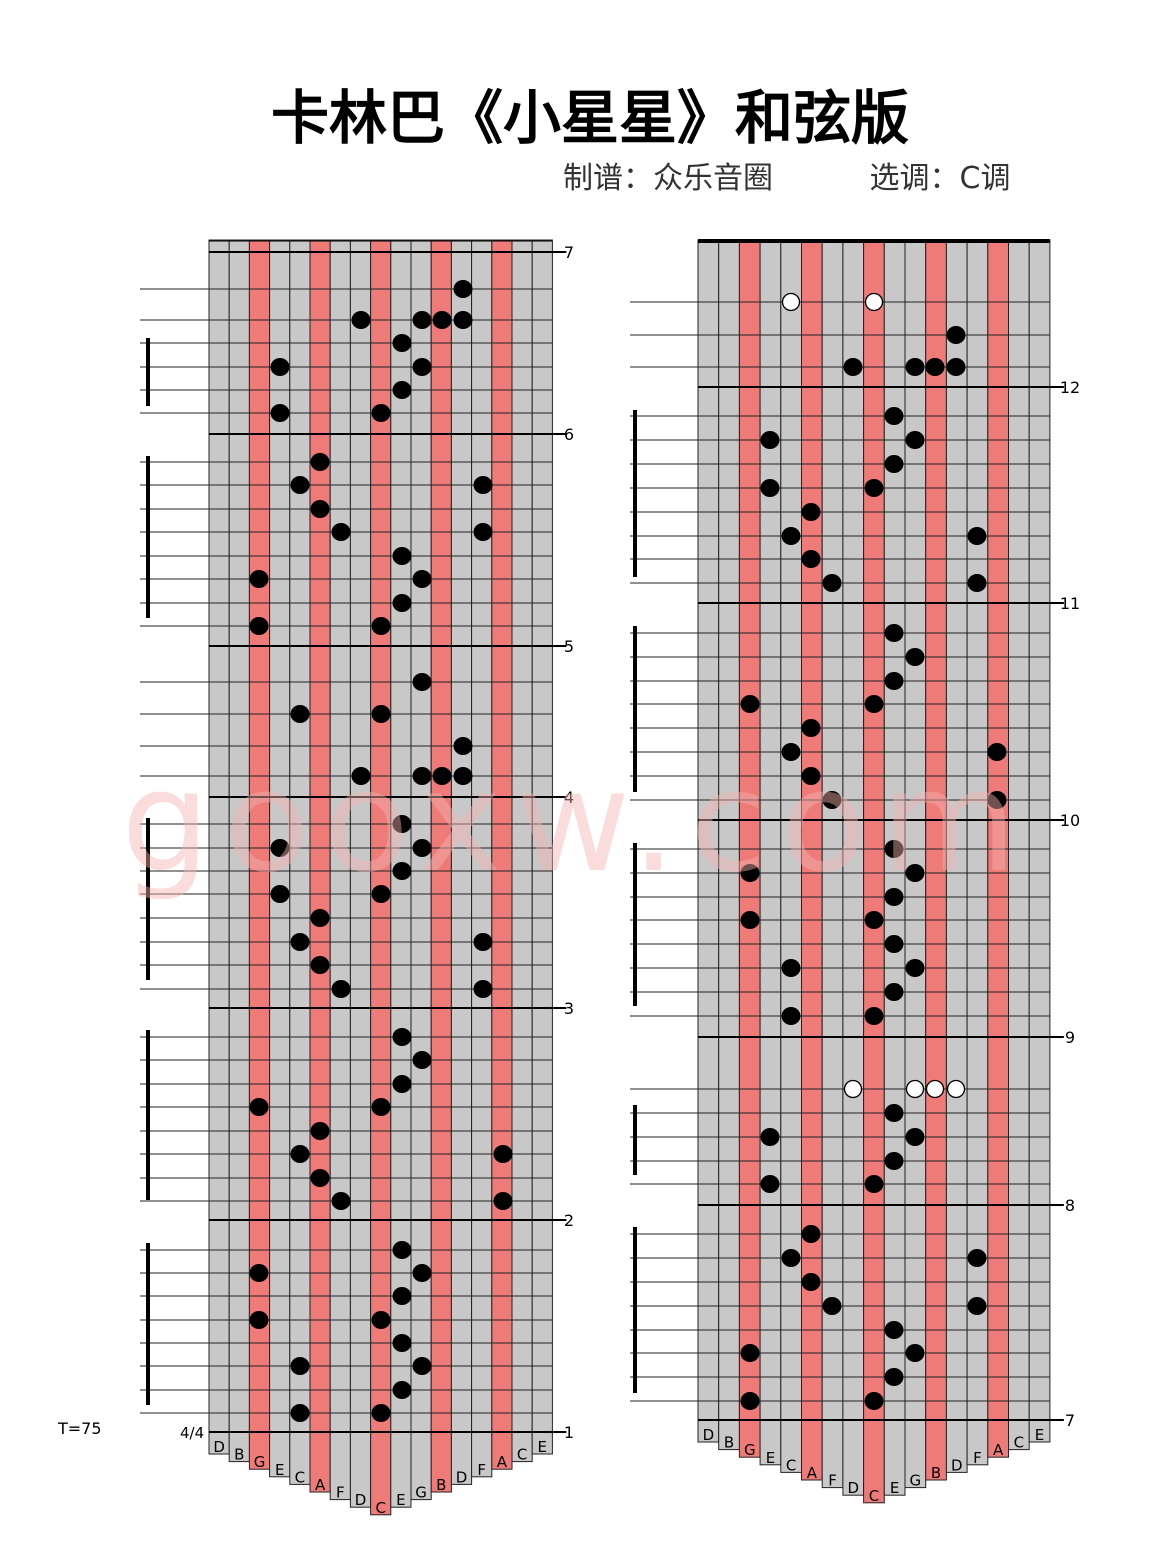  What do you see at coordinates (522, 1455) in the screenshot?
I see `key-label: C` at bounding box center [522, 1455].